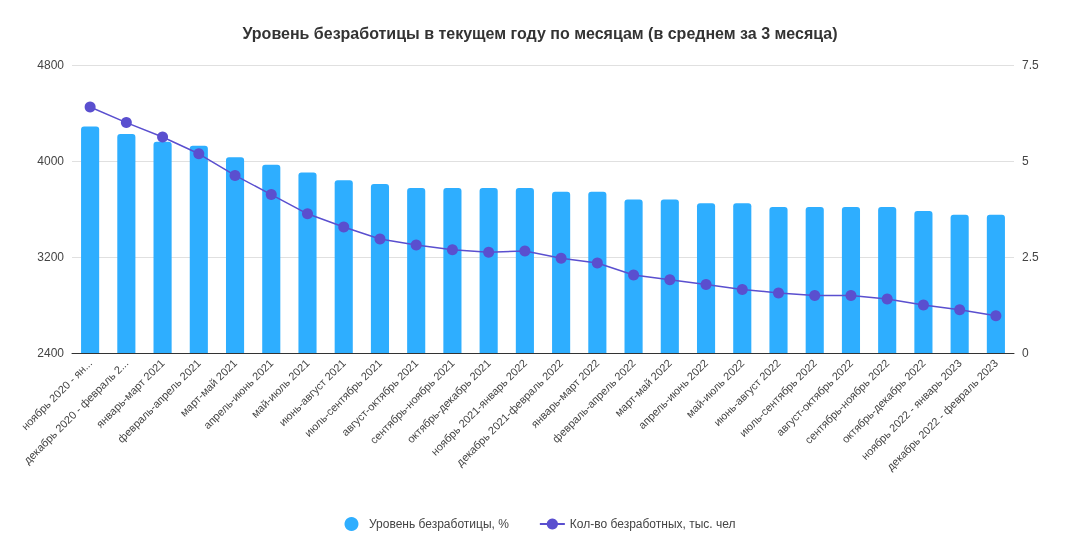 The height and width of the screenshot is (548, 1080). Describe the element at coordinates (1031, 257) in the screenshot. I see `y2-tick-label: 2.5` at that location.